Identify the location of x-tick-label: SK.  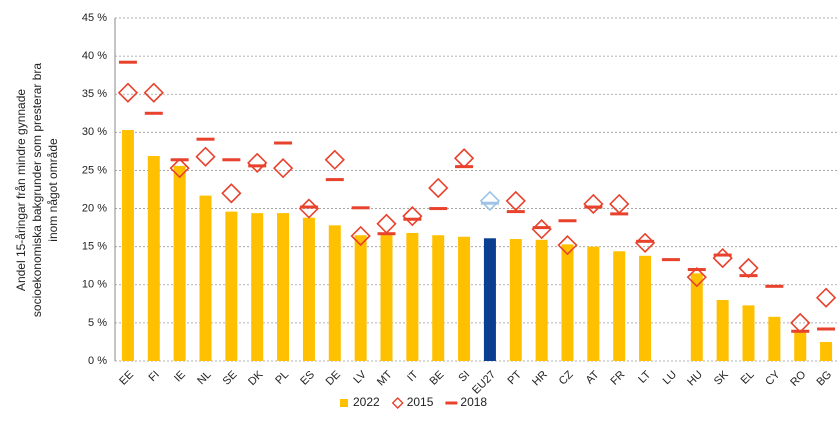
(721, 377).